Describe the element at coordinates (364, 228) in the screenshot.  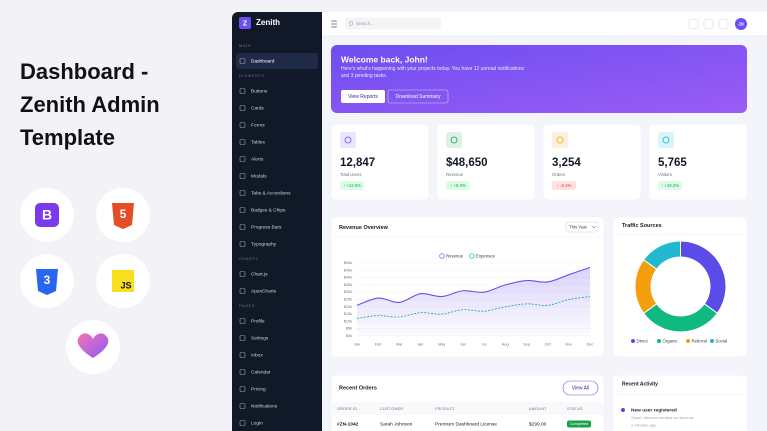
I see `chart-title: Revenue Overview` at that location.